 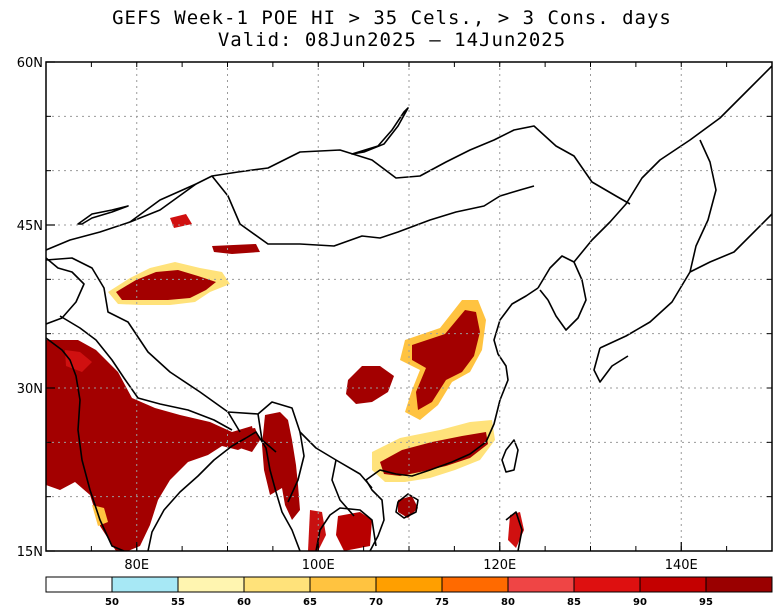 What do you see at coordinates (112, 602) in the screenshot?
I see `colorbar-label: 50` at bounding box center [112, 602].